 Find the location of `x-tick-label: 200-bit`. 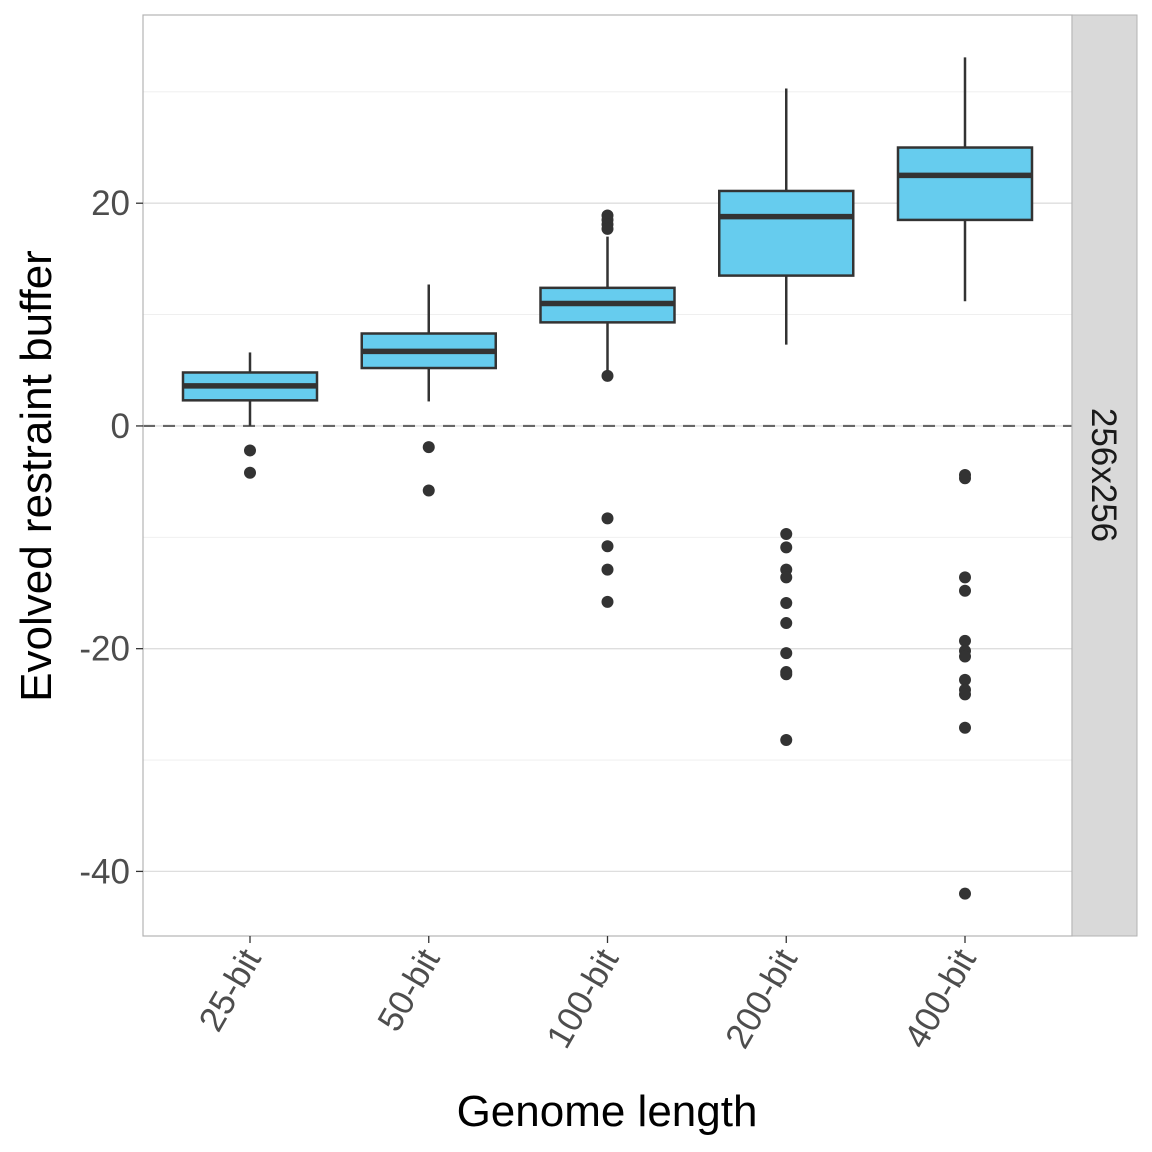

x-tick-label: 200-bit is located at coordinates (761, 998).